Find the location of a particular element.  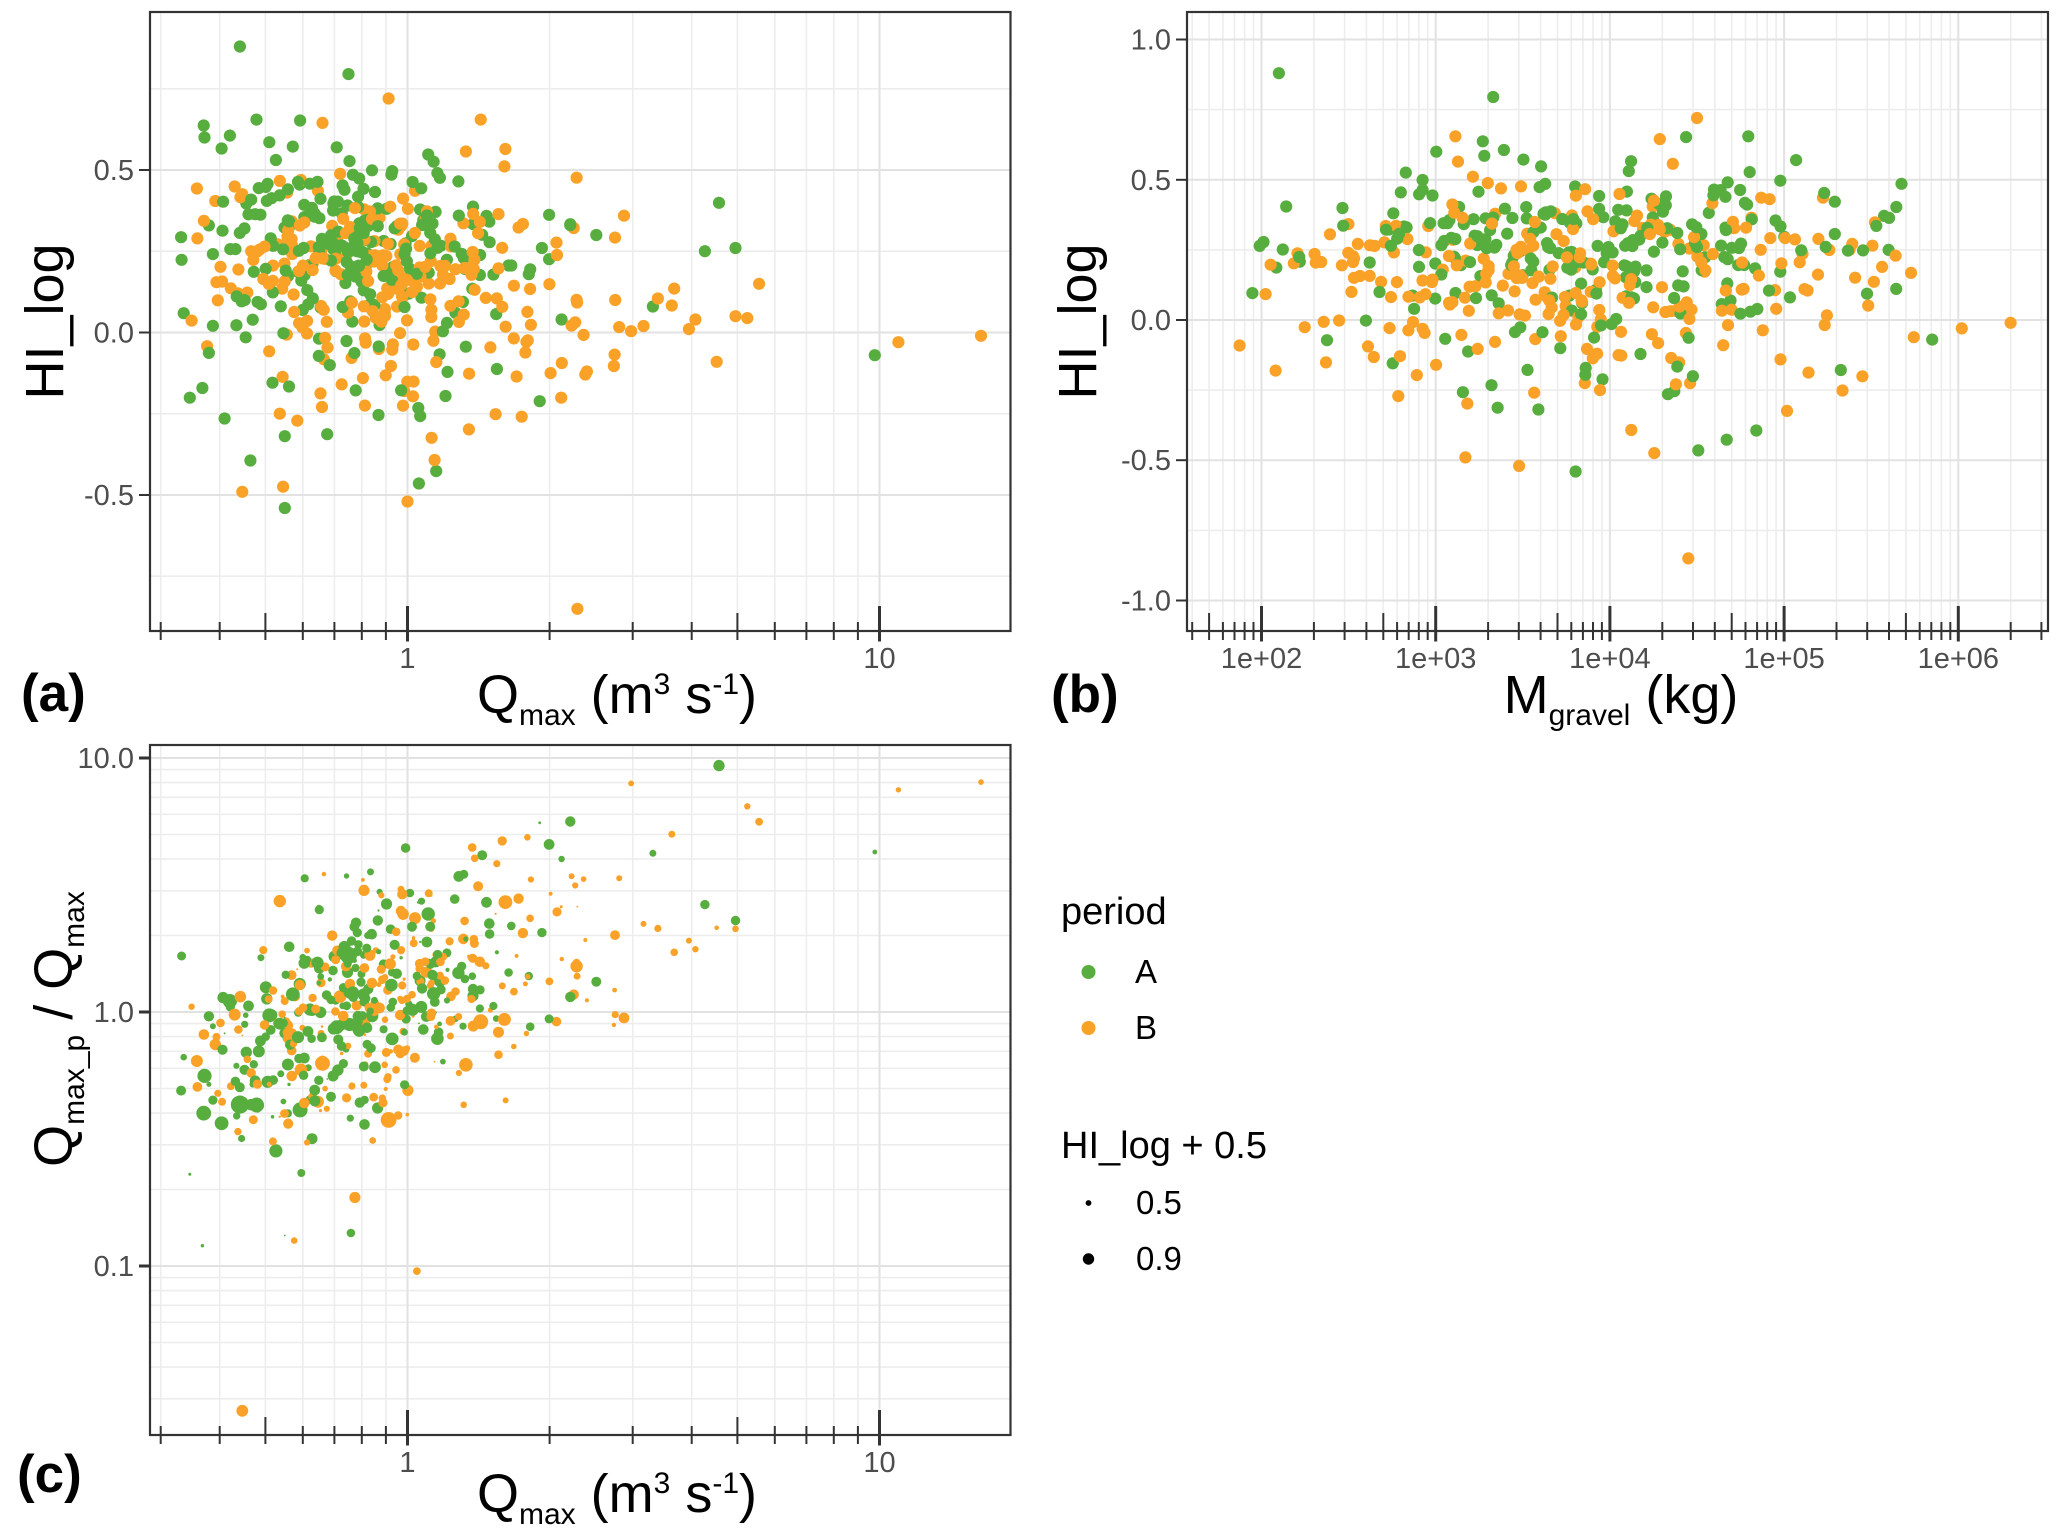

svg-text: 0.9 is located at coordinates (1159, 1258).